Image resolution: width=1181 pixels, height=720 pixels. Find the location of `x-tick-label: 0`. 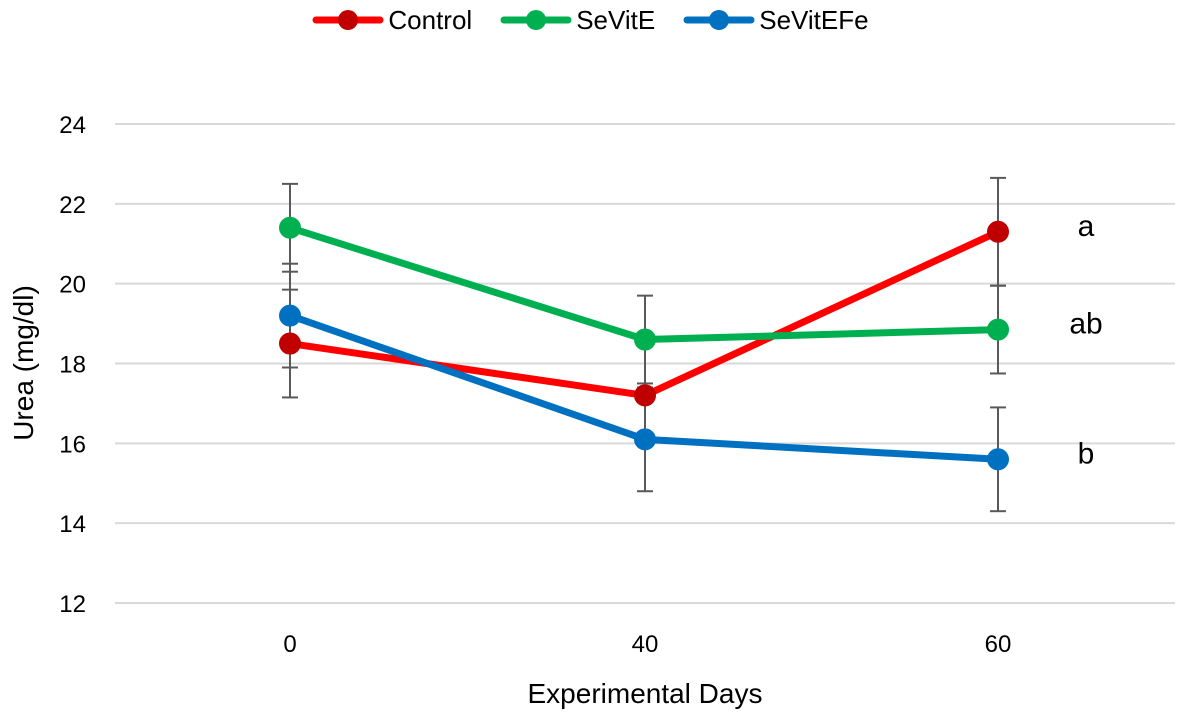

x-tick-label: 0 is located at coordinates (289, 644).